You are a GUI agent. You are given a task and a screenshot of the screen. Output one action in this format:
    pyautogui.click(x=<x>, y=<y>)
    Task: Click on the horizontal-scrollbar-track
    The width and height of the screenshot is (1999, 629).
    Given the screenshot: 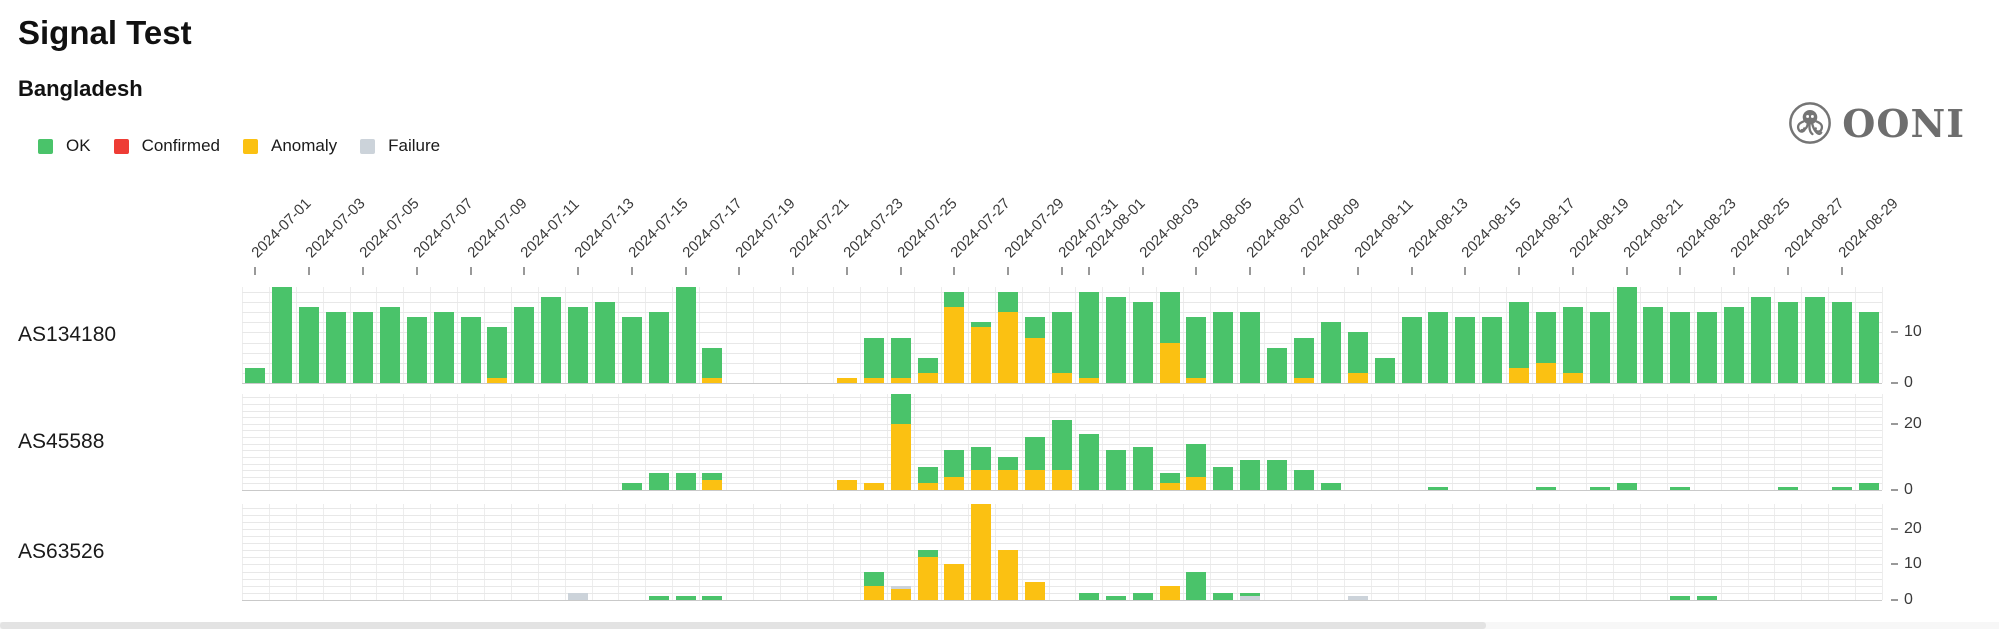 What is the action you would take?
    pyautogui.click(x=999, y=625)
    